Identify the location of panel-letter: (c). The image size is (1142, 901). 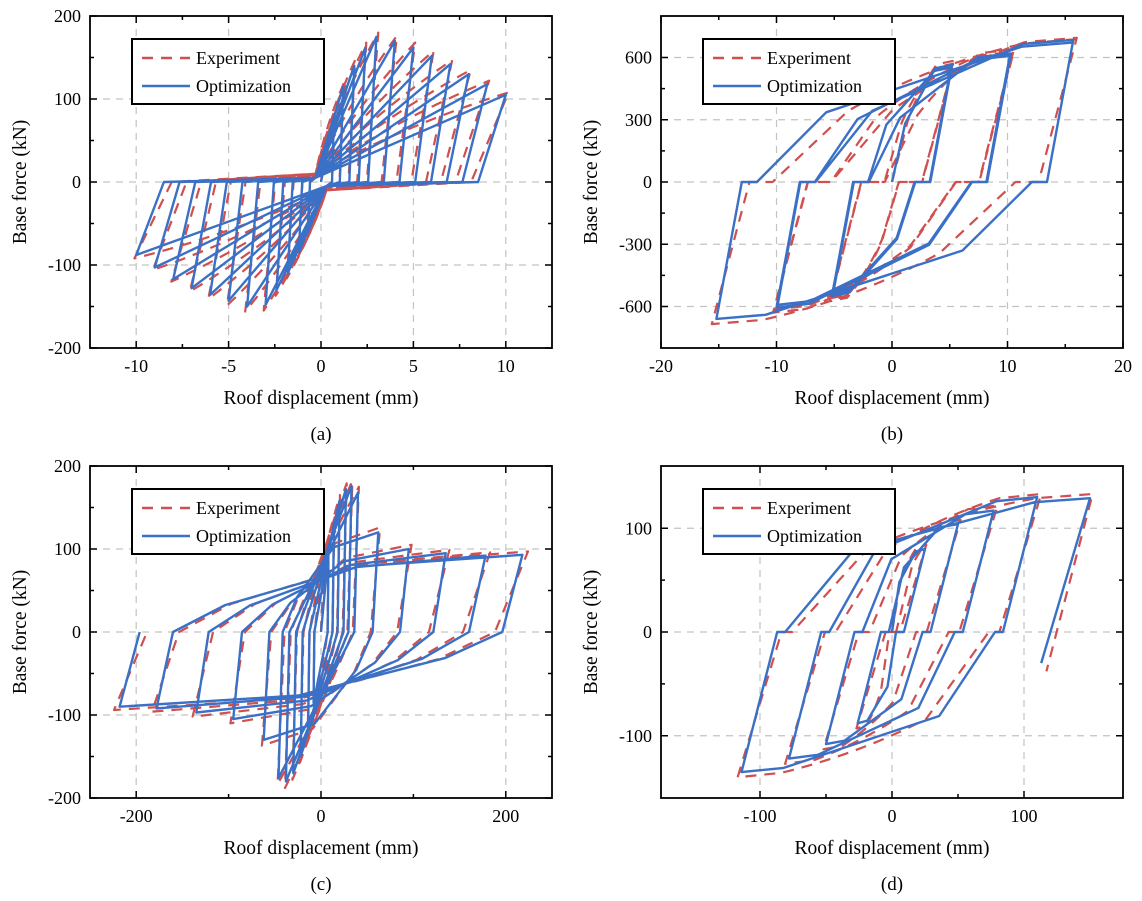
(320, 884).